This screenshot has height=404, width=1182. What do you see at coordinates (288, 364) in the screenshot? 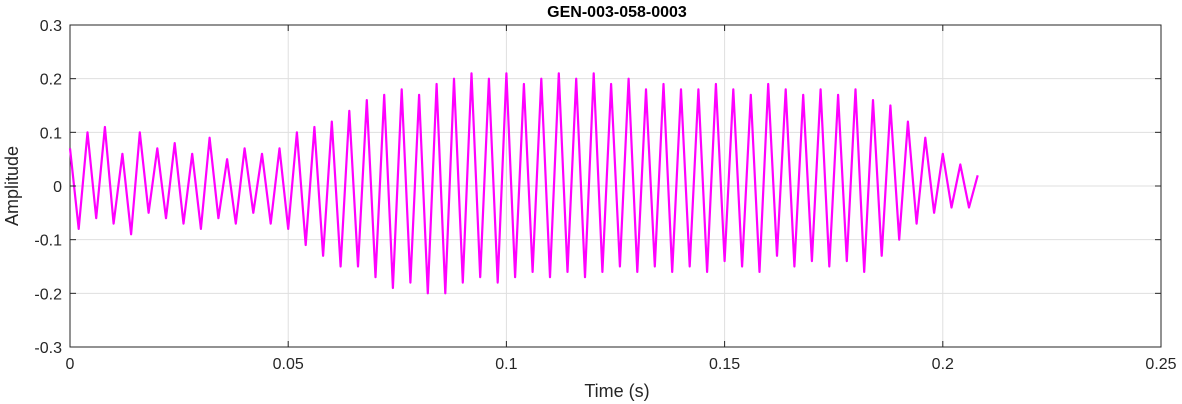
I see `x-tick-label: 0.05` at bounding box center [288, 364].